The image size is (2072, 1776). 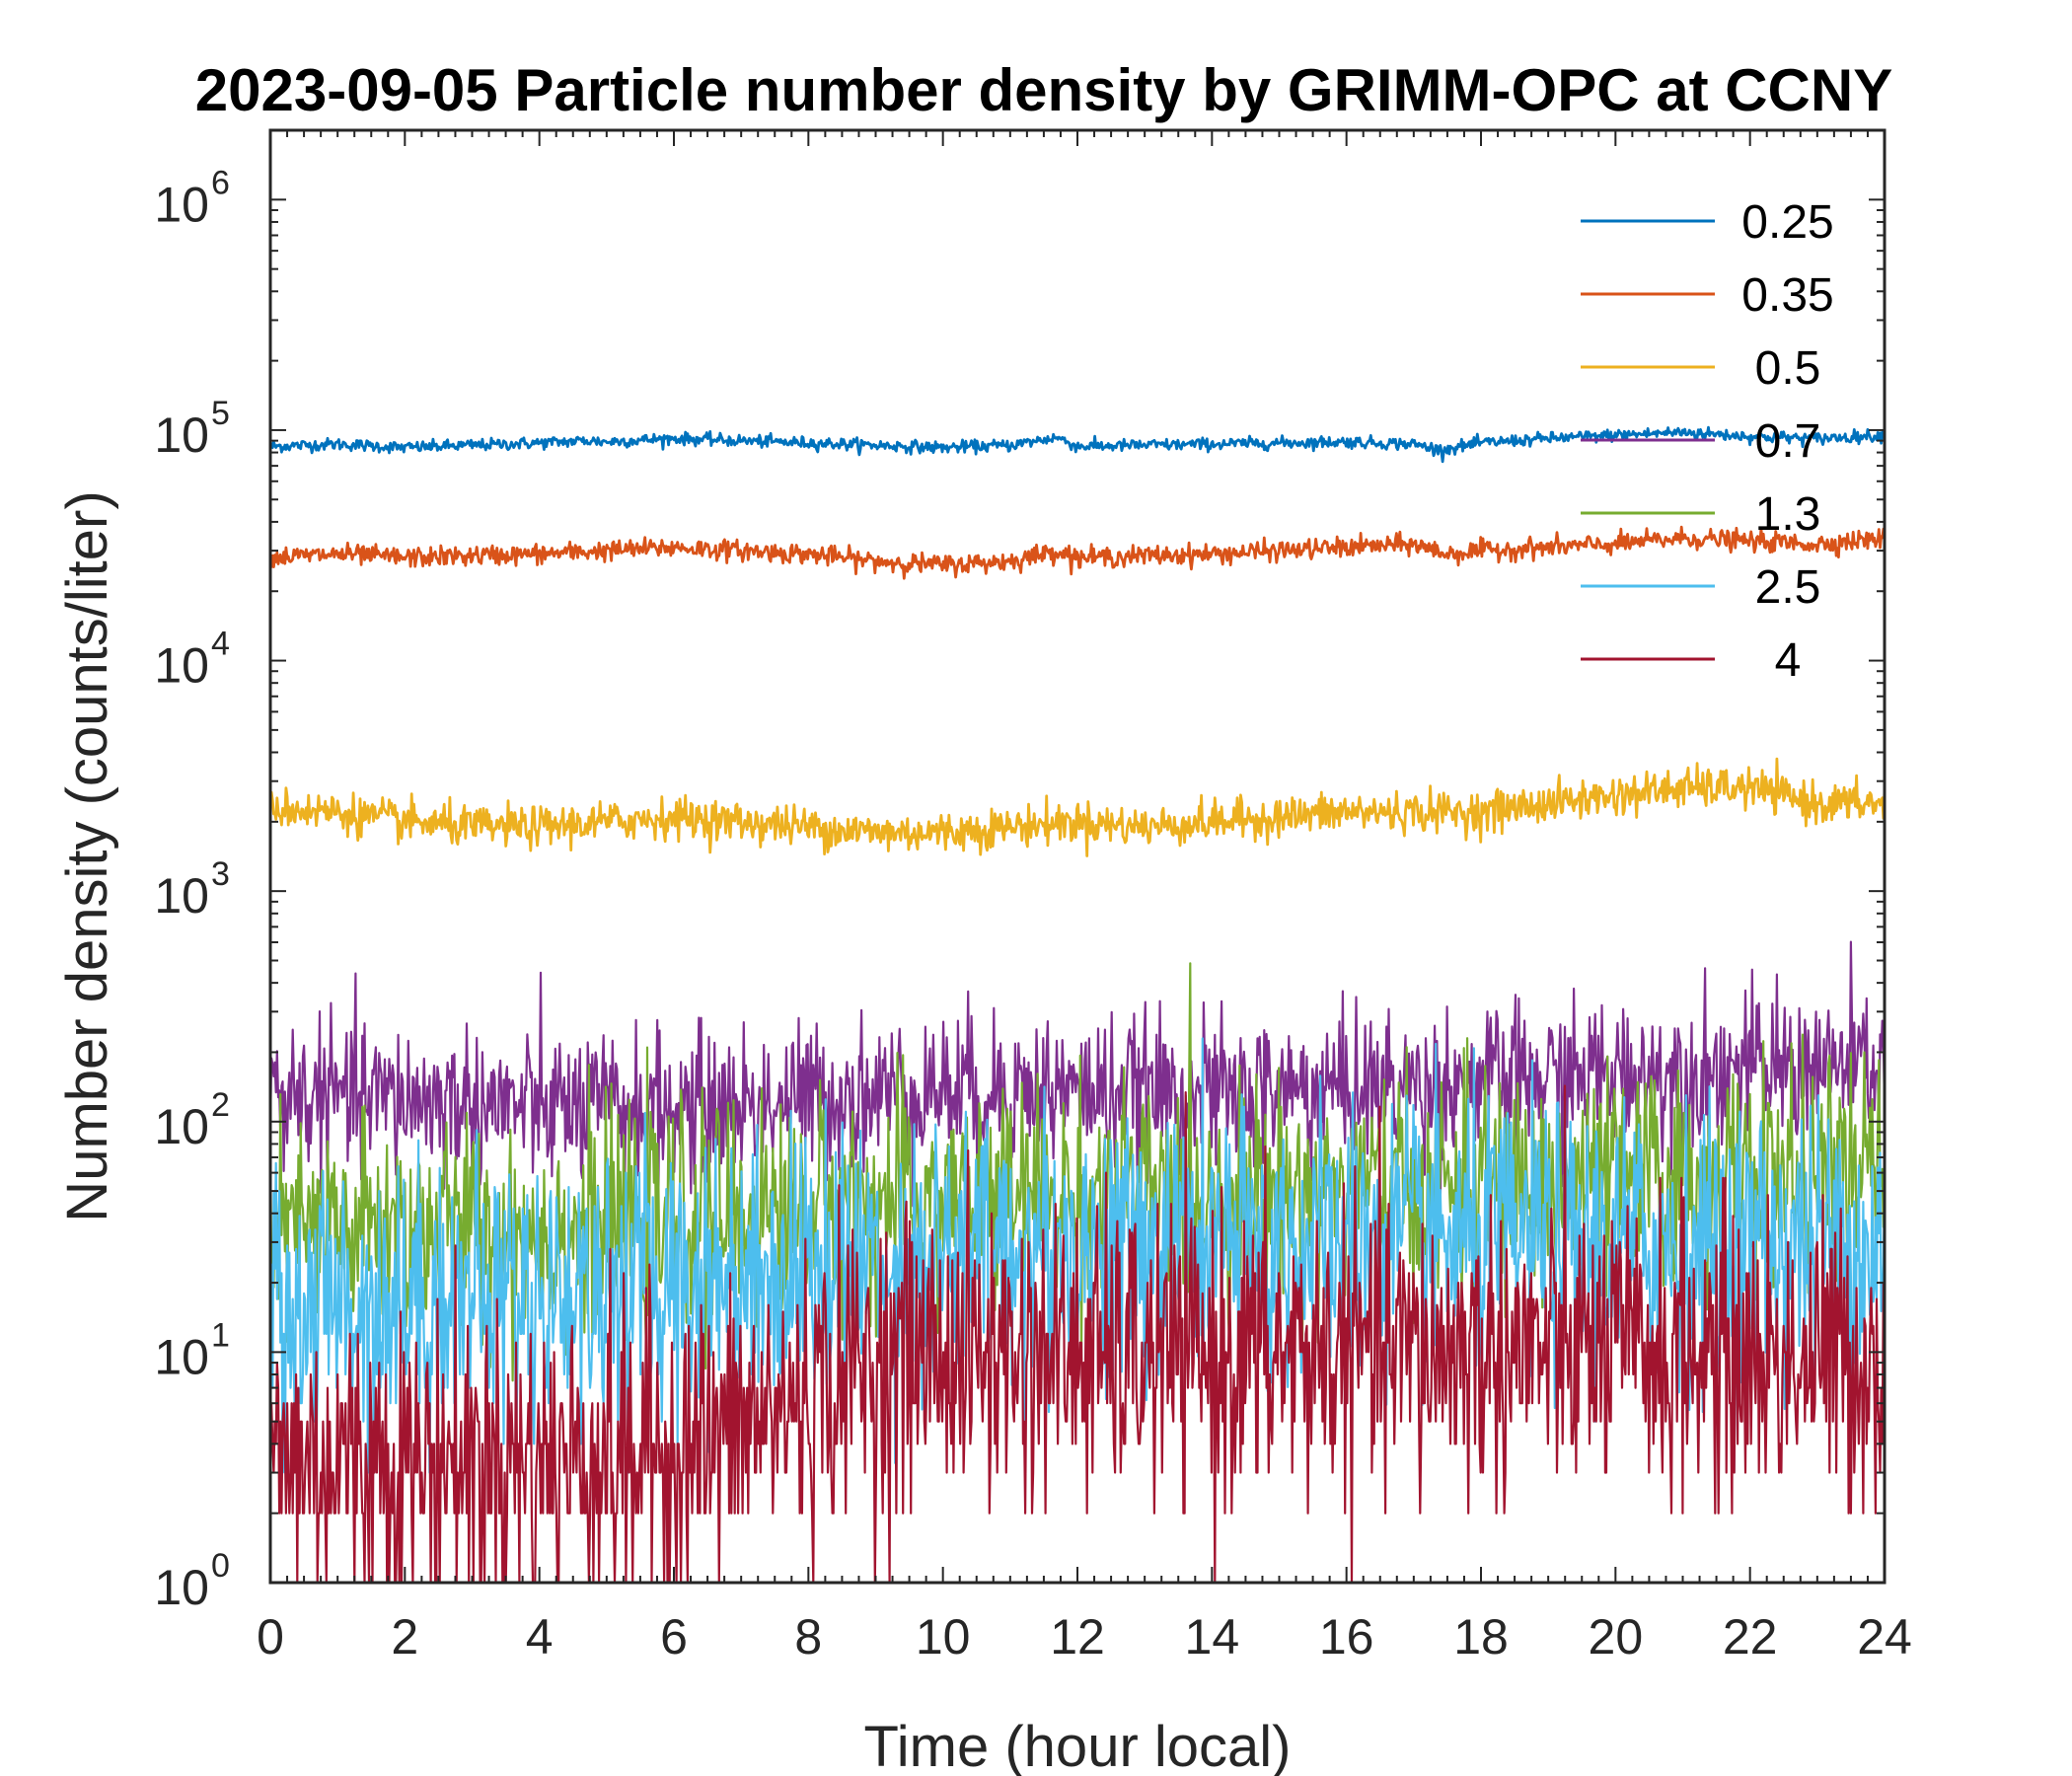 I want to click on legend-entry-label: 0.35, so click(x=1787, y=296).